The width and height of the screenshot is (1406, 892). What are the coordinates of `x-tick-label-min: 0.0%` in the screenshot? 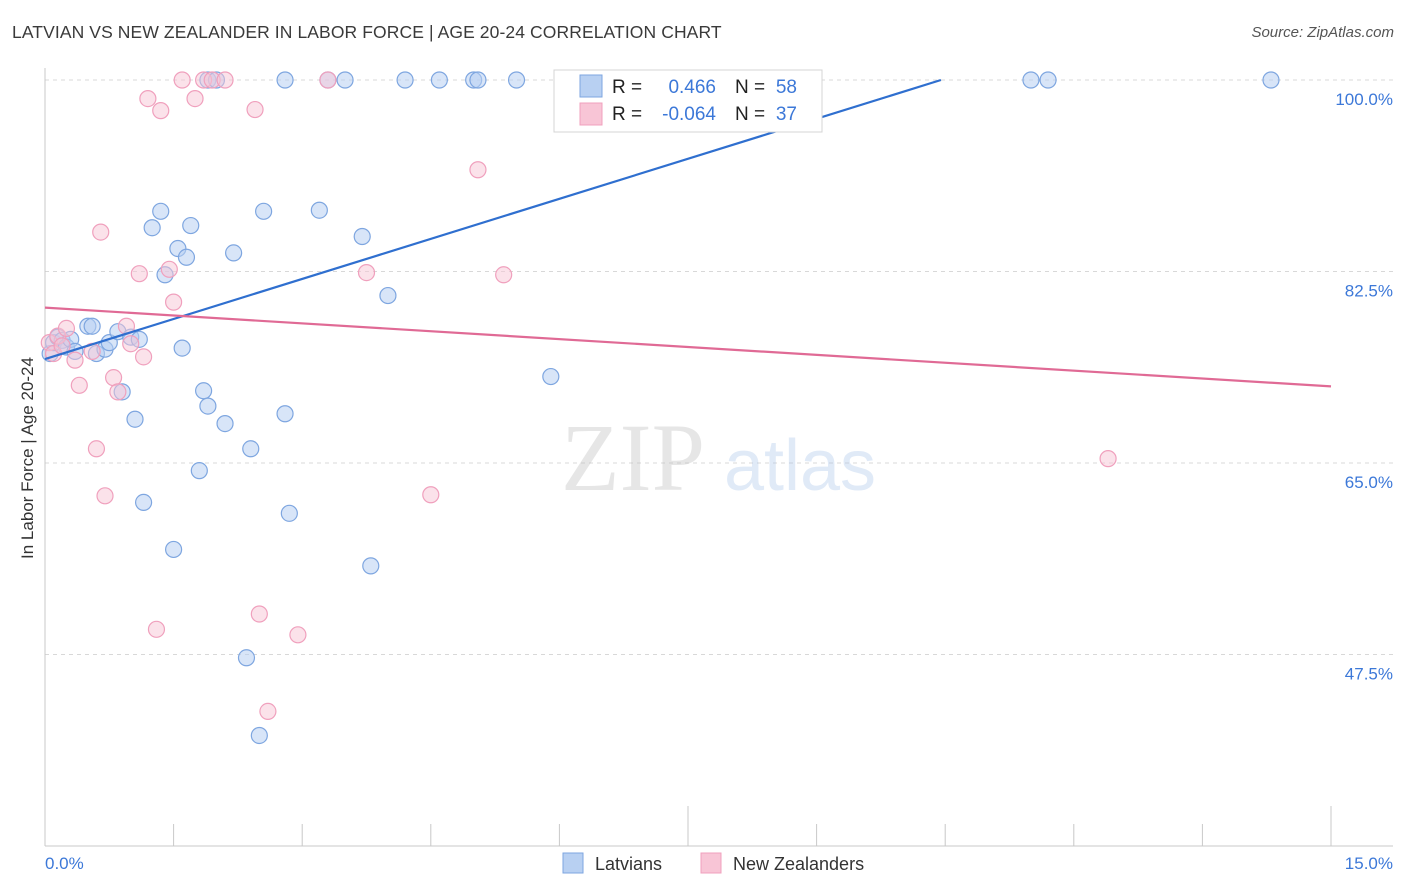 It's located at (64, 863).